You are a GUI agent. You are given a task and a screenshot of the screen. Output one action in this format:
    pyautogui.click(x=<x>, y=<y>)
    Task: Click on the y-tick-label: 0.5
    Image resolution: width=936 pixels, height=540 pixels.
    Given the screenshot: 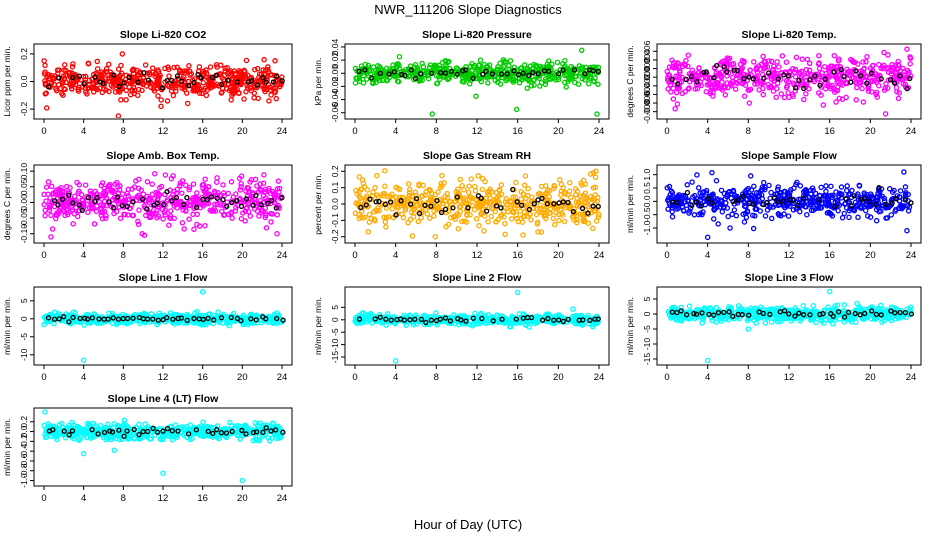 What is the action you would take?
    pyautogui.click(x=647, y=188)
    